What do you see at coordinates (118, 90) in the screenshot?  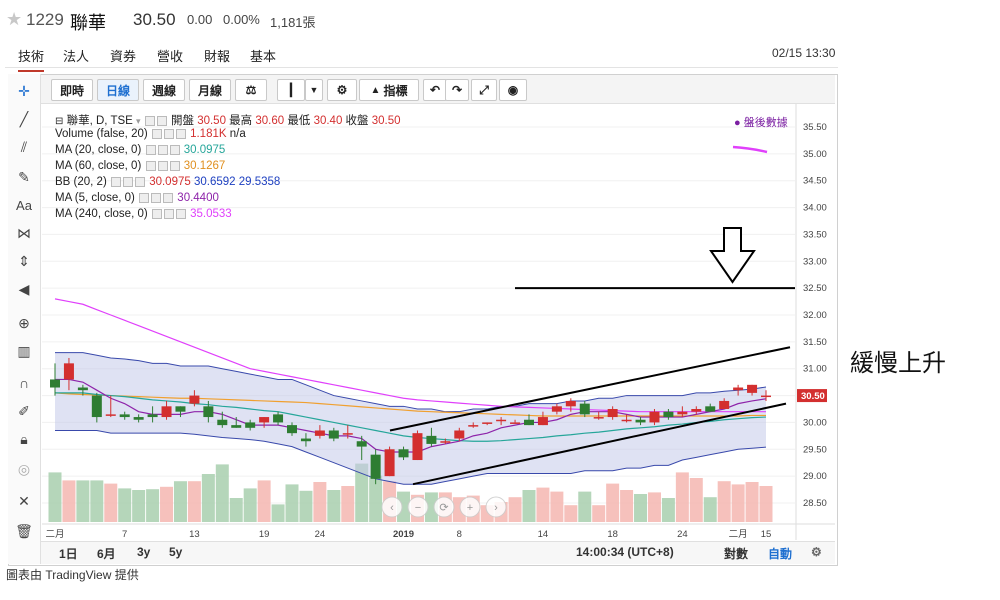 I see `interval-daily-button: 日線` at bounding box center [118, 90].